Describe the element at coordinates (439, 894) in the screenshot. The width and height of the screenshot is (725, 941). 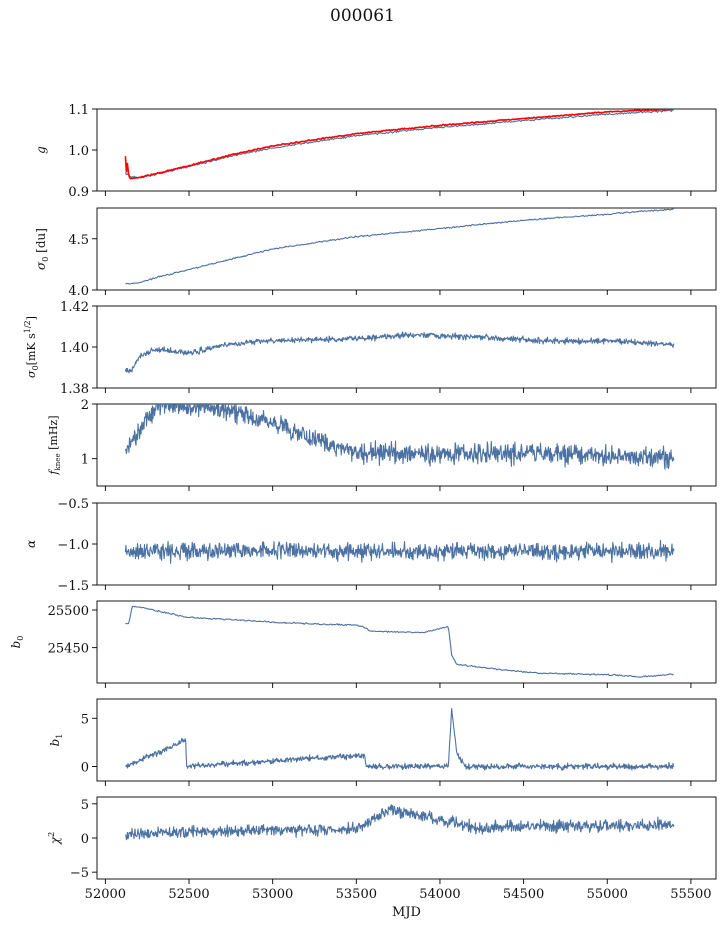
I see `x-tick-label: 54000` at that location.